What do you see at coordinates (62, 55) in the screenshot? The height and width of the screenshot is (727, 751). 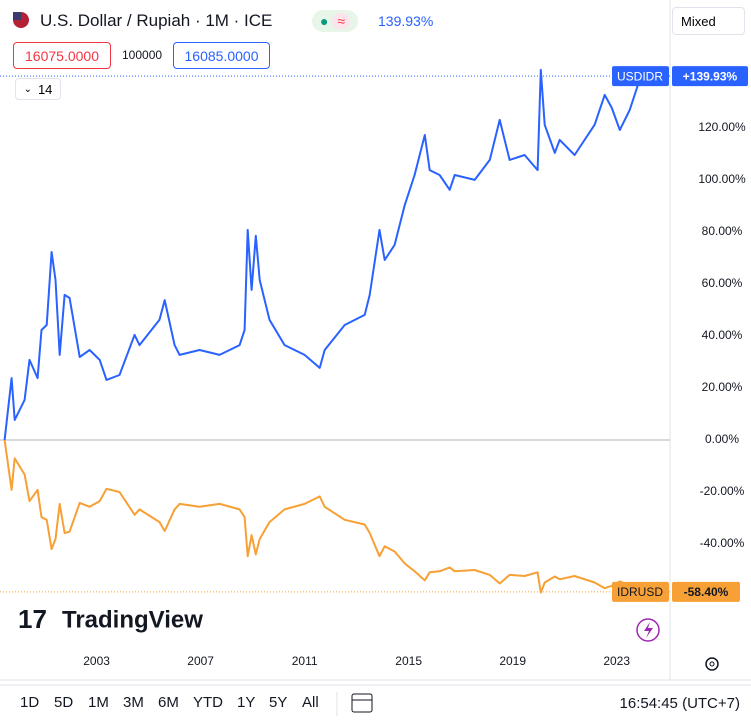 I see `bid-button: 16075.0000` at bounding box center [62, 55].